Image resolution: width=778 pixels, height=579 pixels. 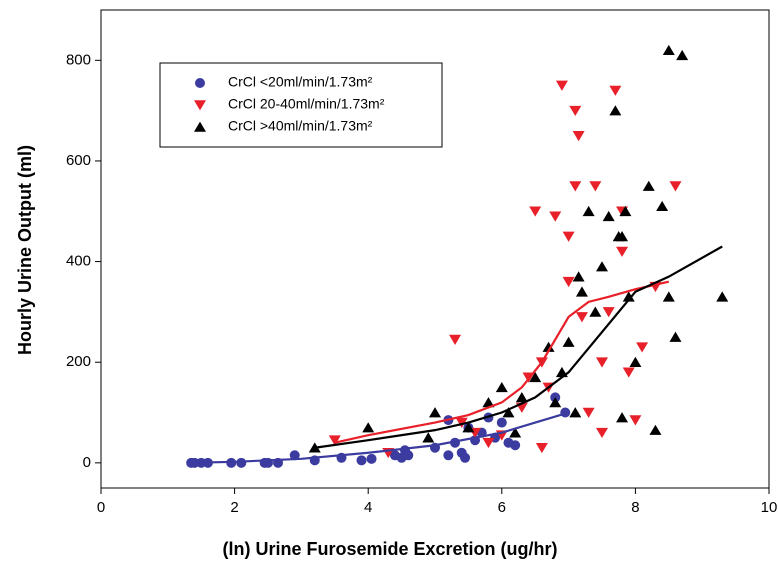 What do you see at coordinates (389, 549) in the screenshot?
I see `x-axis-label: (ln) Urine Furosemide Excretion (ug/hr)` at bounding box center [389, 549].